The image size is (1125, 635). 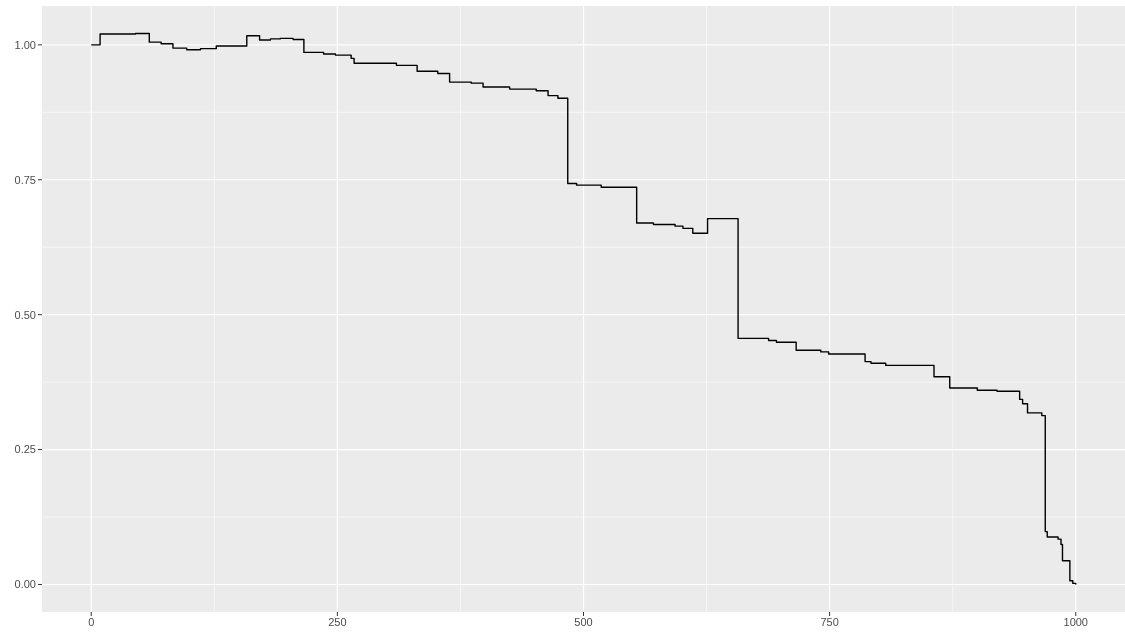 What do you see at coordinates (25, 314) in the screenshot?
I see `y-tick-label: 0.50` at bounding box center [25, 314].